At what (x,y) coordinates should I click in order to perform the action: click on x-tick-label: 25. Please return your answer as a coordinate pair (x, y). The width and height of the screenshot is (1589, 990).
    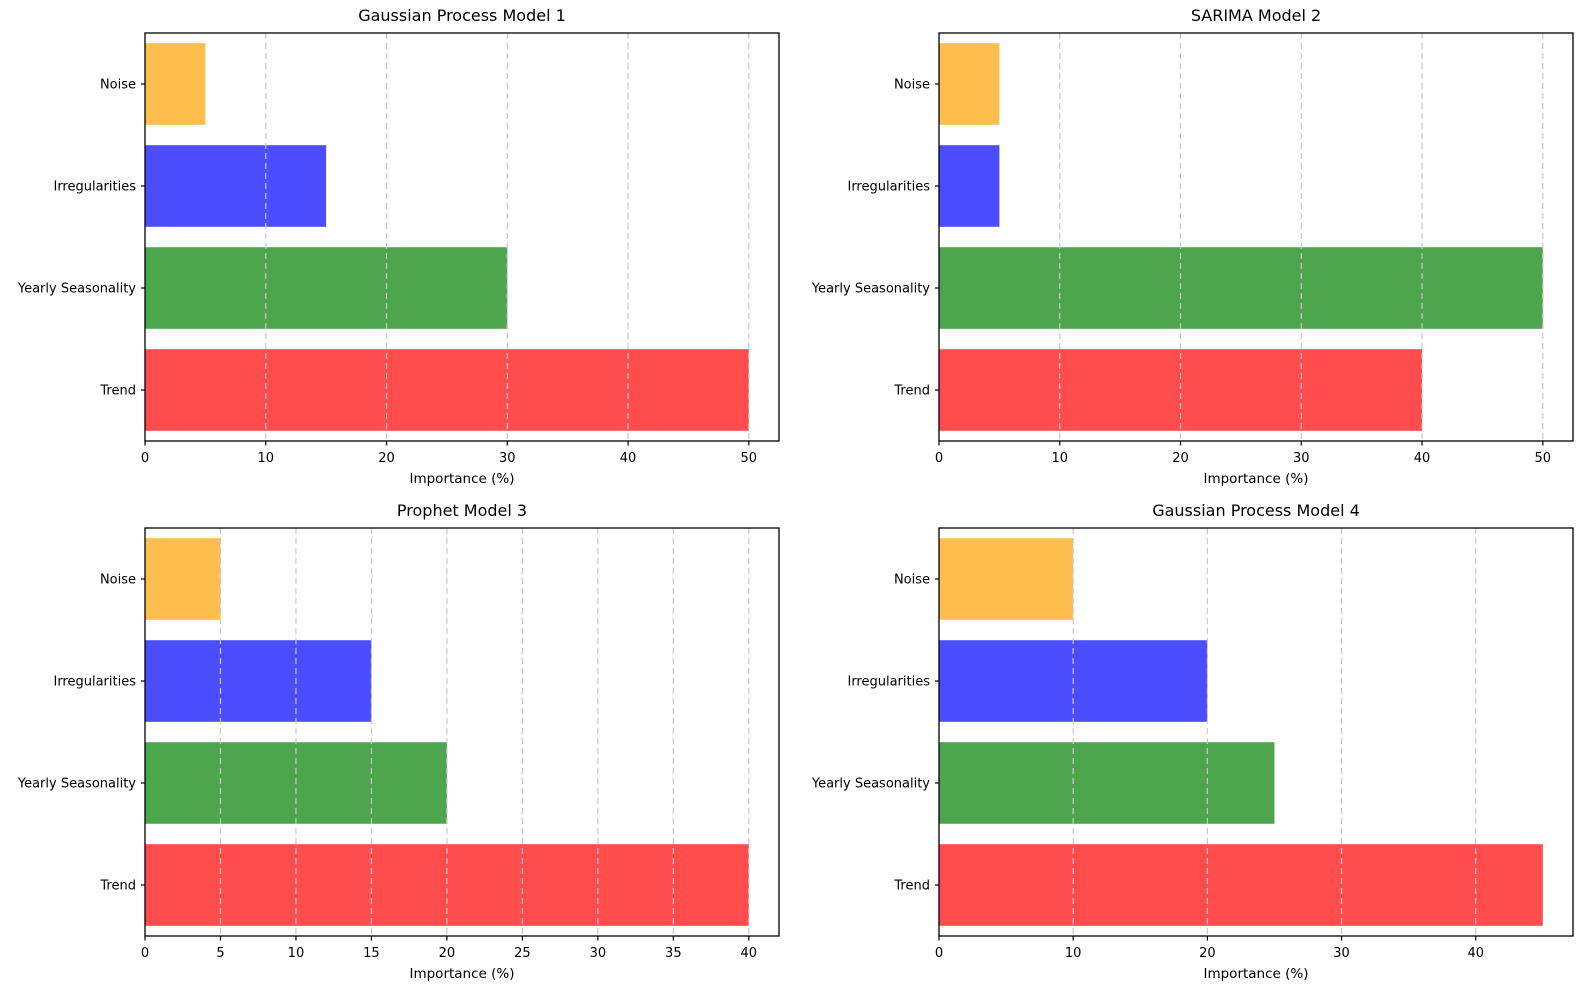
    Looking at the image, I should click on (522, 953).